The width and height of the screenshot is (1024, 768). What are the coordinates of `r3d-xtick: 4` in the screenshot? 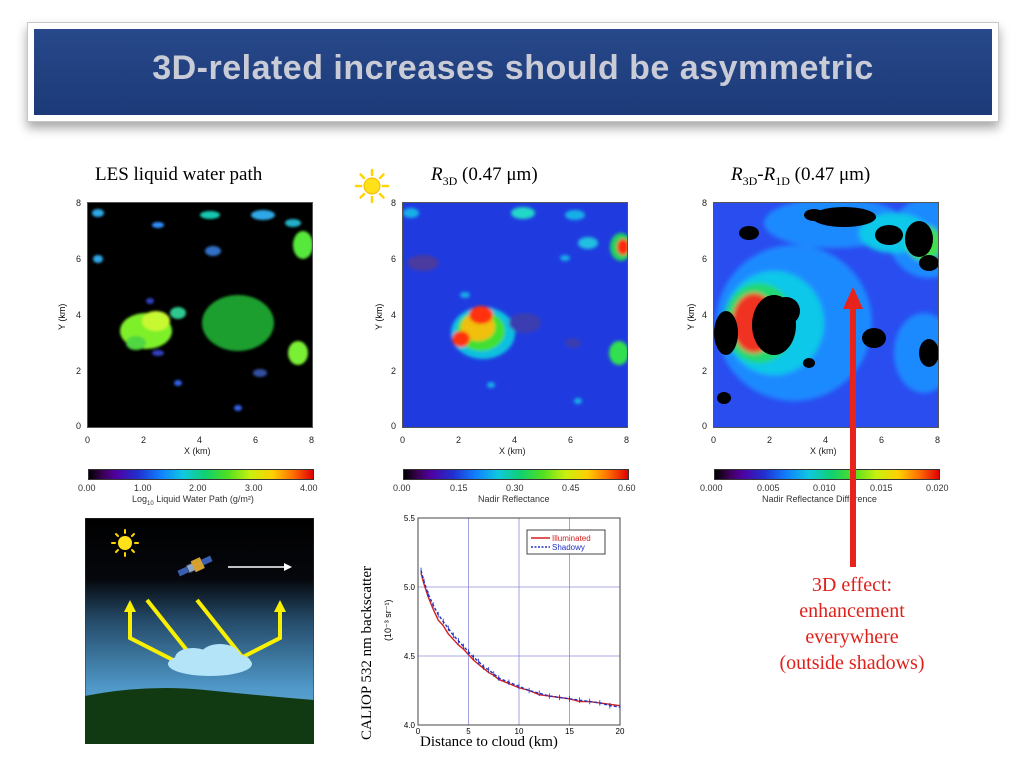 It's located at (515, 440).